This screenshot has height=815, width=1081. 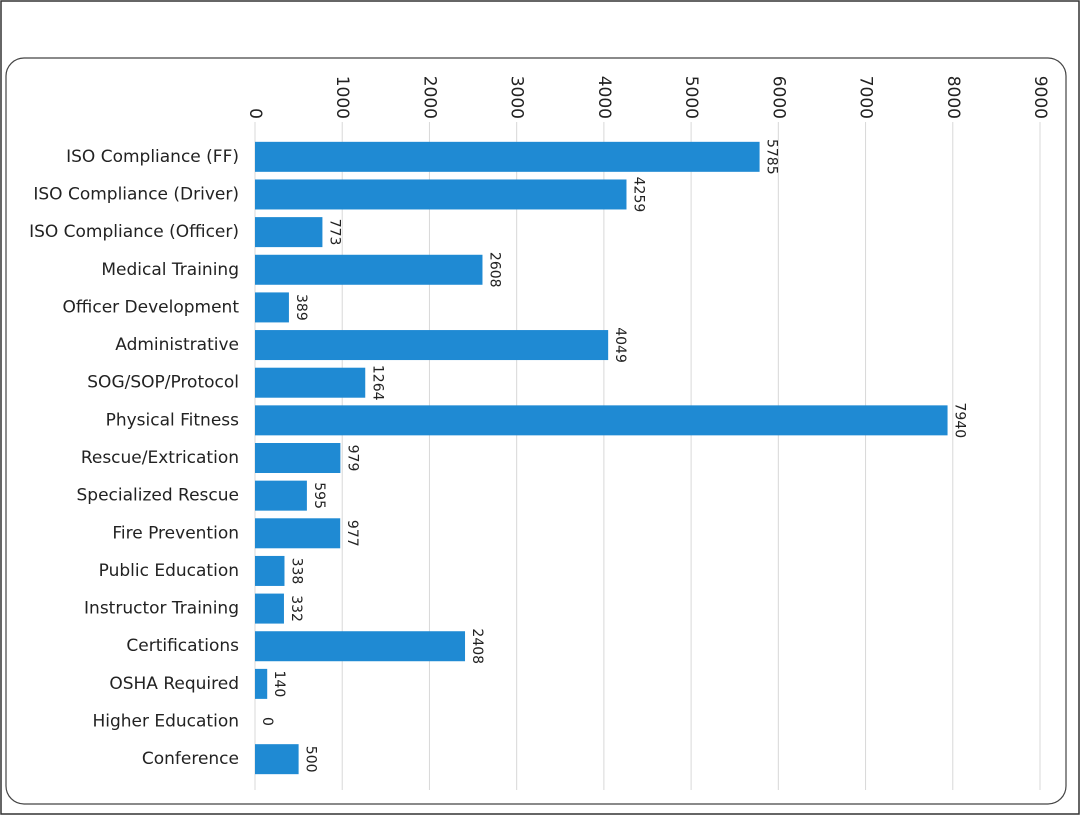 I want to click on data-label: 4049, so click(x=620, y=345).